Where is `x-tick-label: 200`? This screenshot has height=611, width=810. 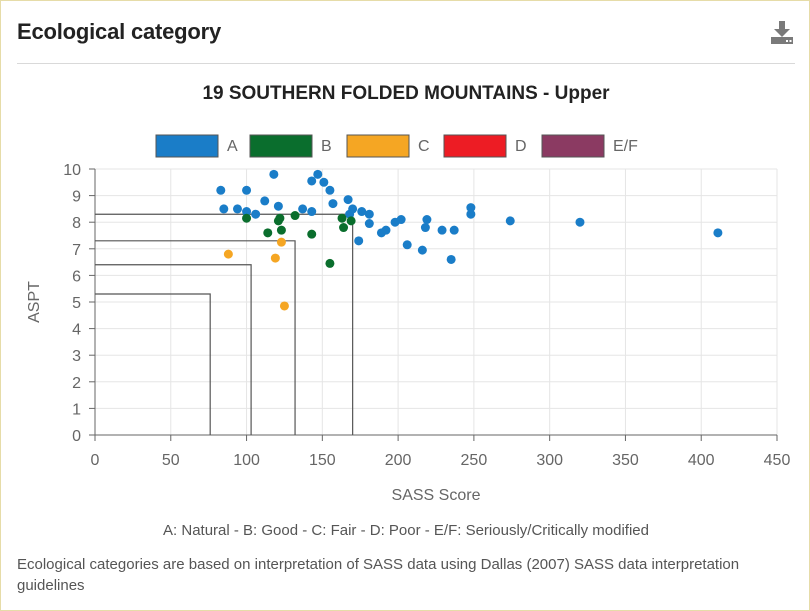 x-tick-label: 200 is located at coordinates (398, 460).